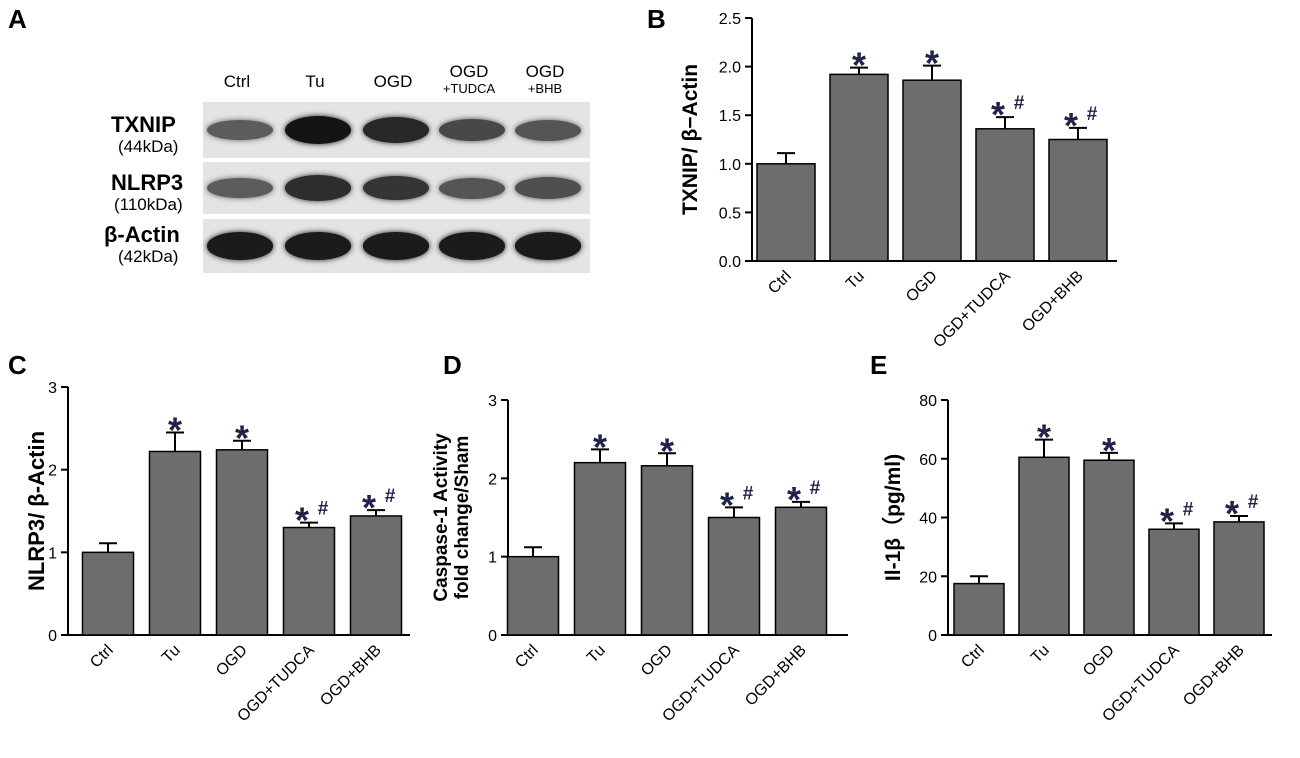  Describe the element at coordinates (462, 518) in the screenshot. I see `y-axis-label-line2: fold change/Sham` at that location.